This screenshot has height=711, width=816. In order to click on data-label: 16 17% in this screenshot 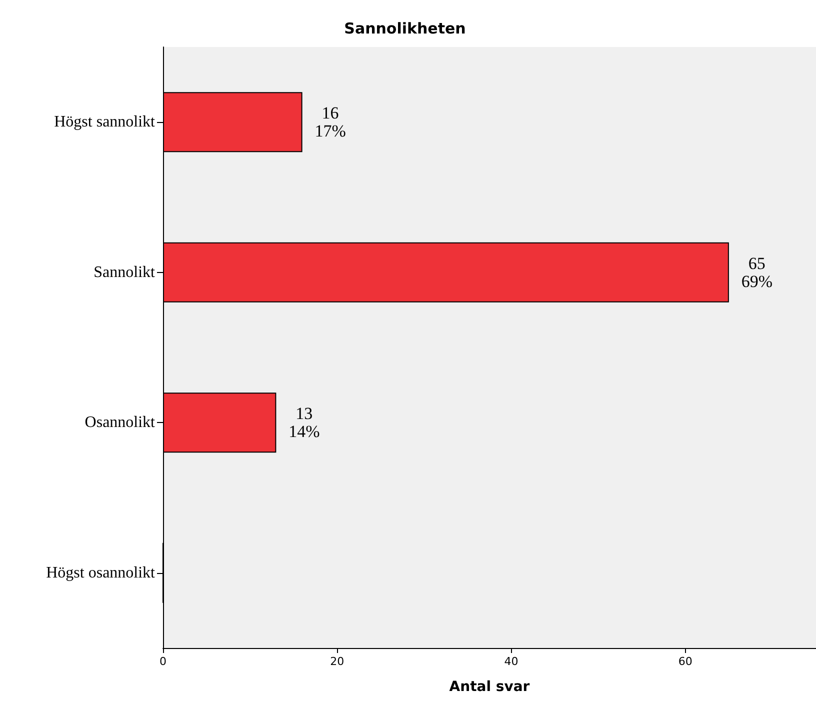, I will do `click(330, 122)`.